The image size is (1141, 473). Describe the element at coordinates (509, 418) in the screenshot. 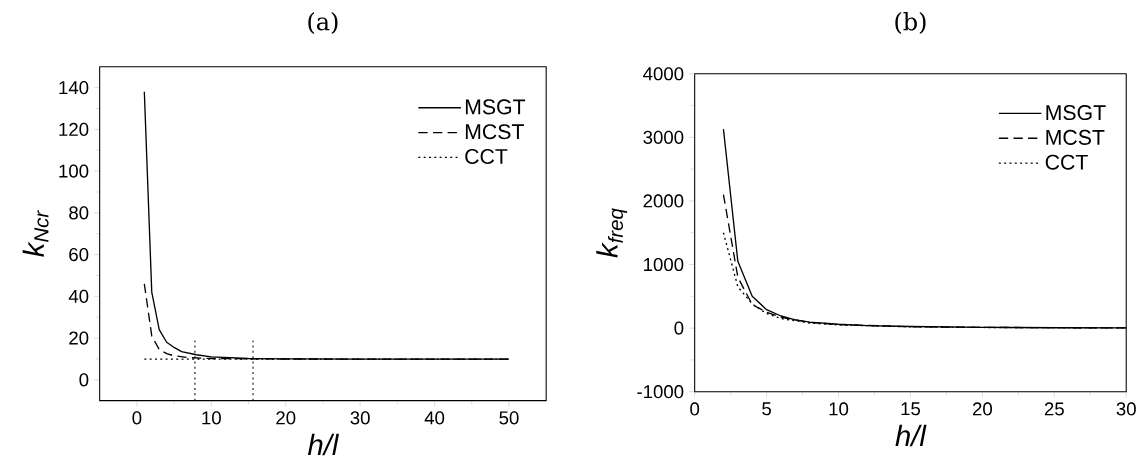

I see `x-tick-label: 50` at that location.